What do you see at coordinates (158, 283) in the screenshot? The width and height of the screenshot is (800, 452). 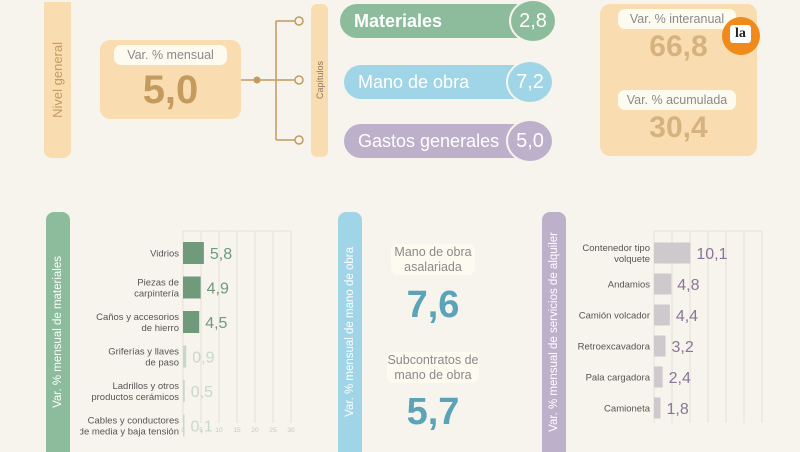 I see `category-label: Piezas de` at bounding box center [158, 283].